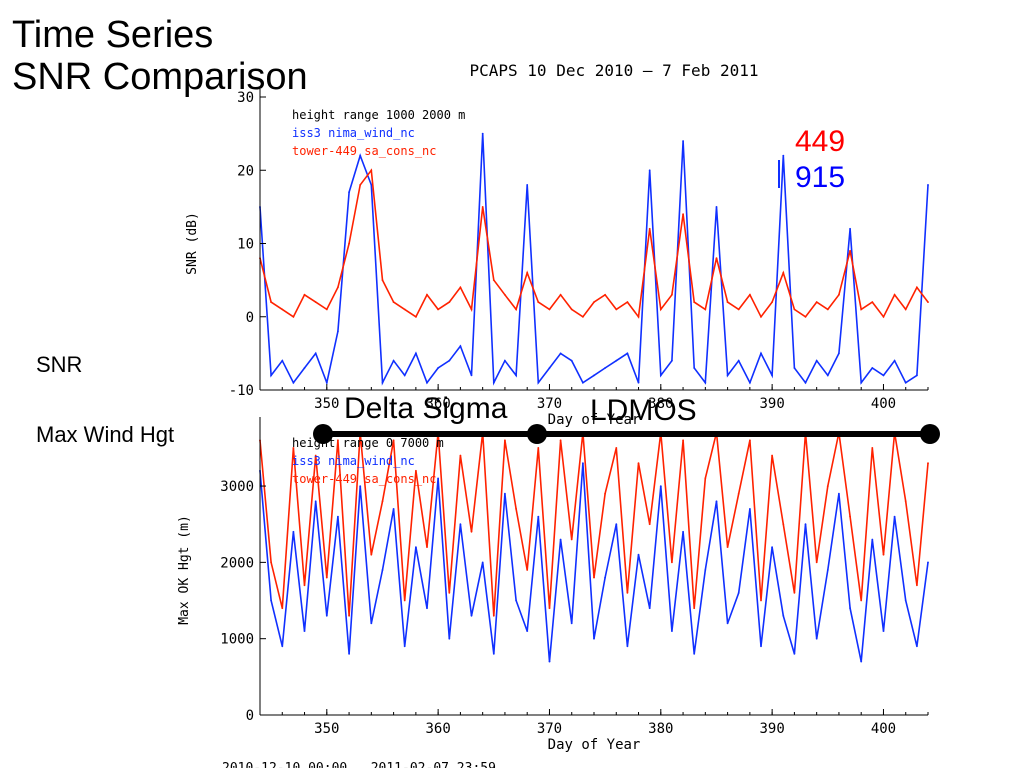 The height and width of the screenshot is (768, 1024). What do you see at coordinates (437, 729) in the screenshot?
I see `x-tick-label: 360` at bounding box center [437, 729].